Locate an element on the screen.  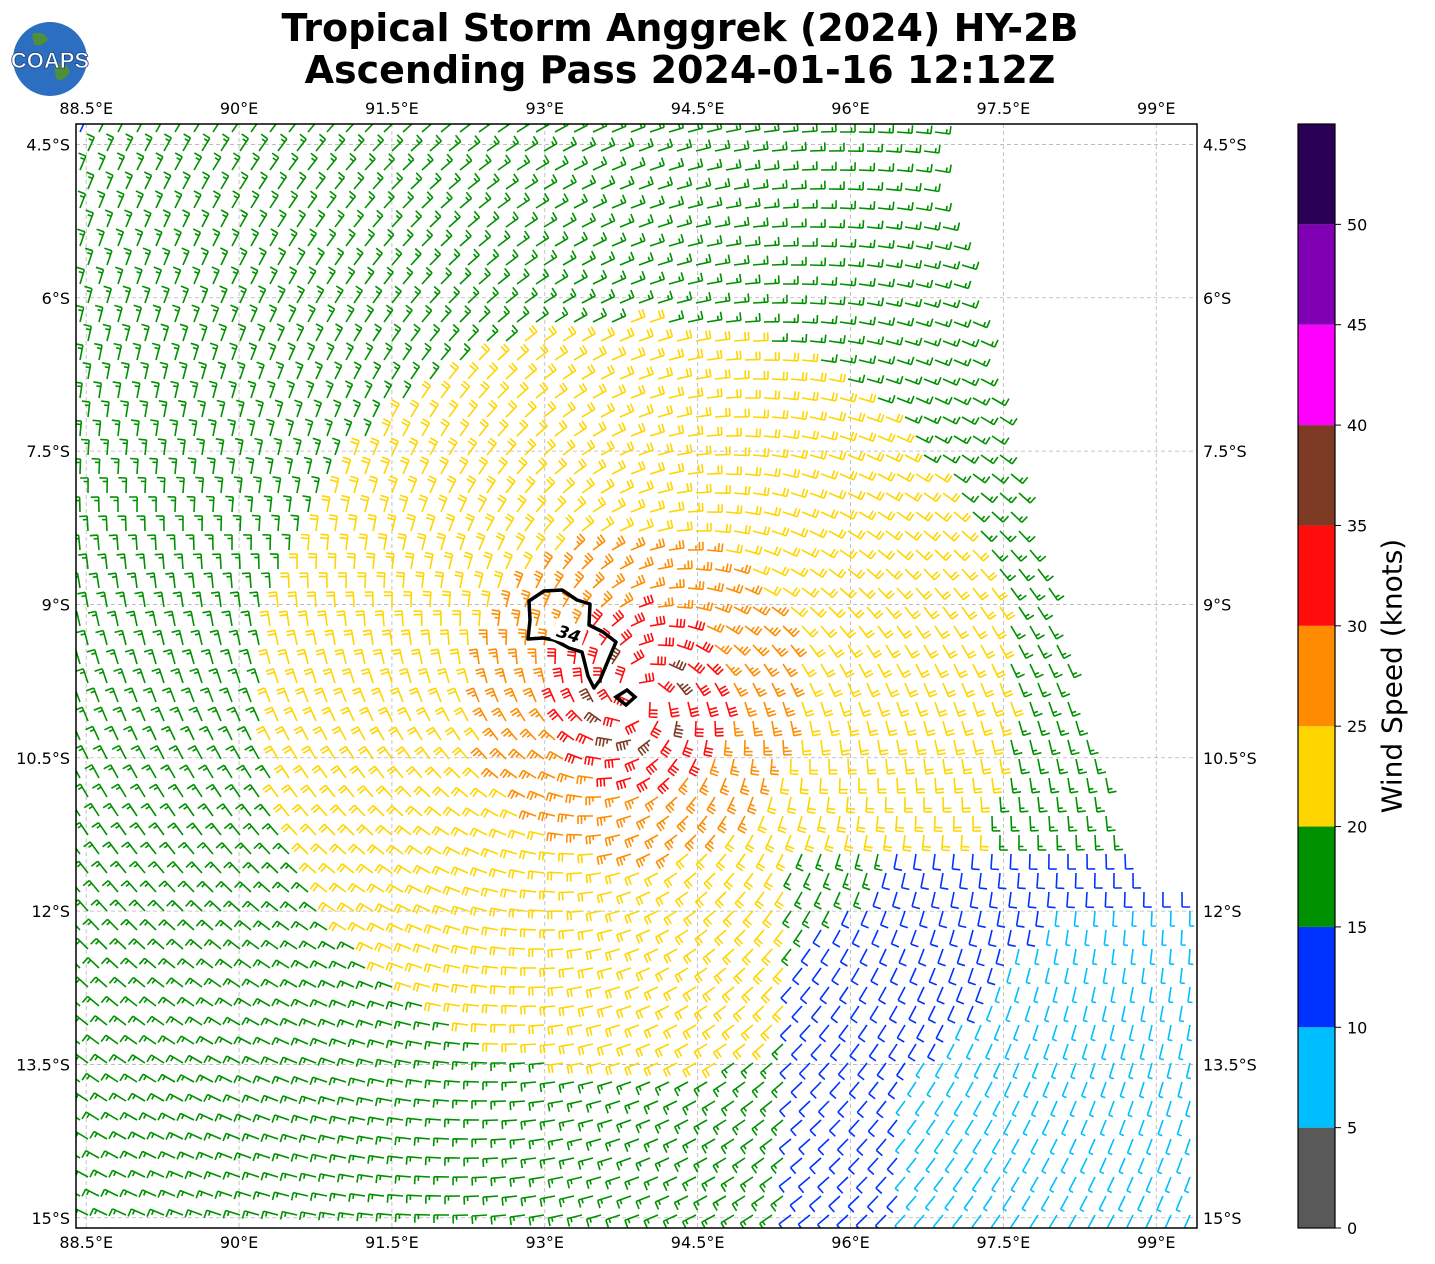
lon-tick-label: 97.5°E is located at coordinates (1004, 108).